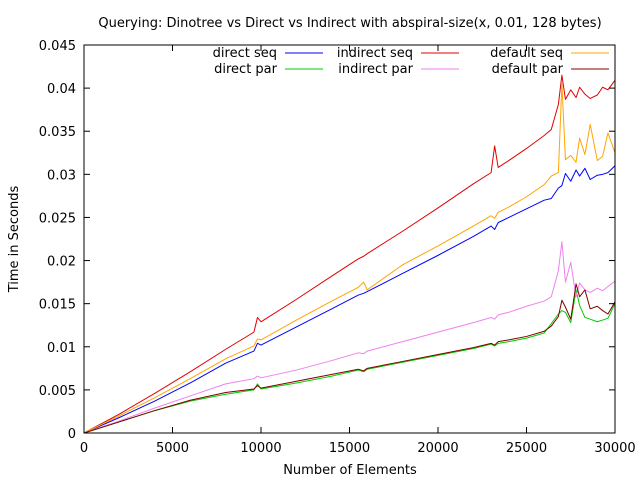 This screenshot has width=640, height=480. Describe the element at coordinates (614, 448) in the screenshot. I see `x-tick-label: 30000` at that location.